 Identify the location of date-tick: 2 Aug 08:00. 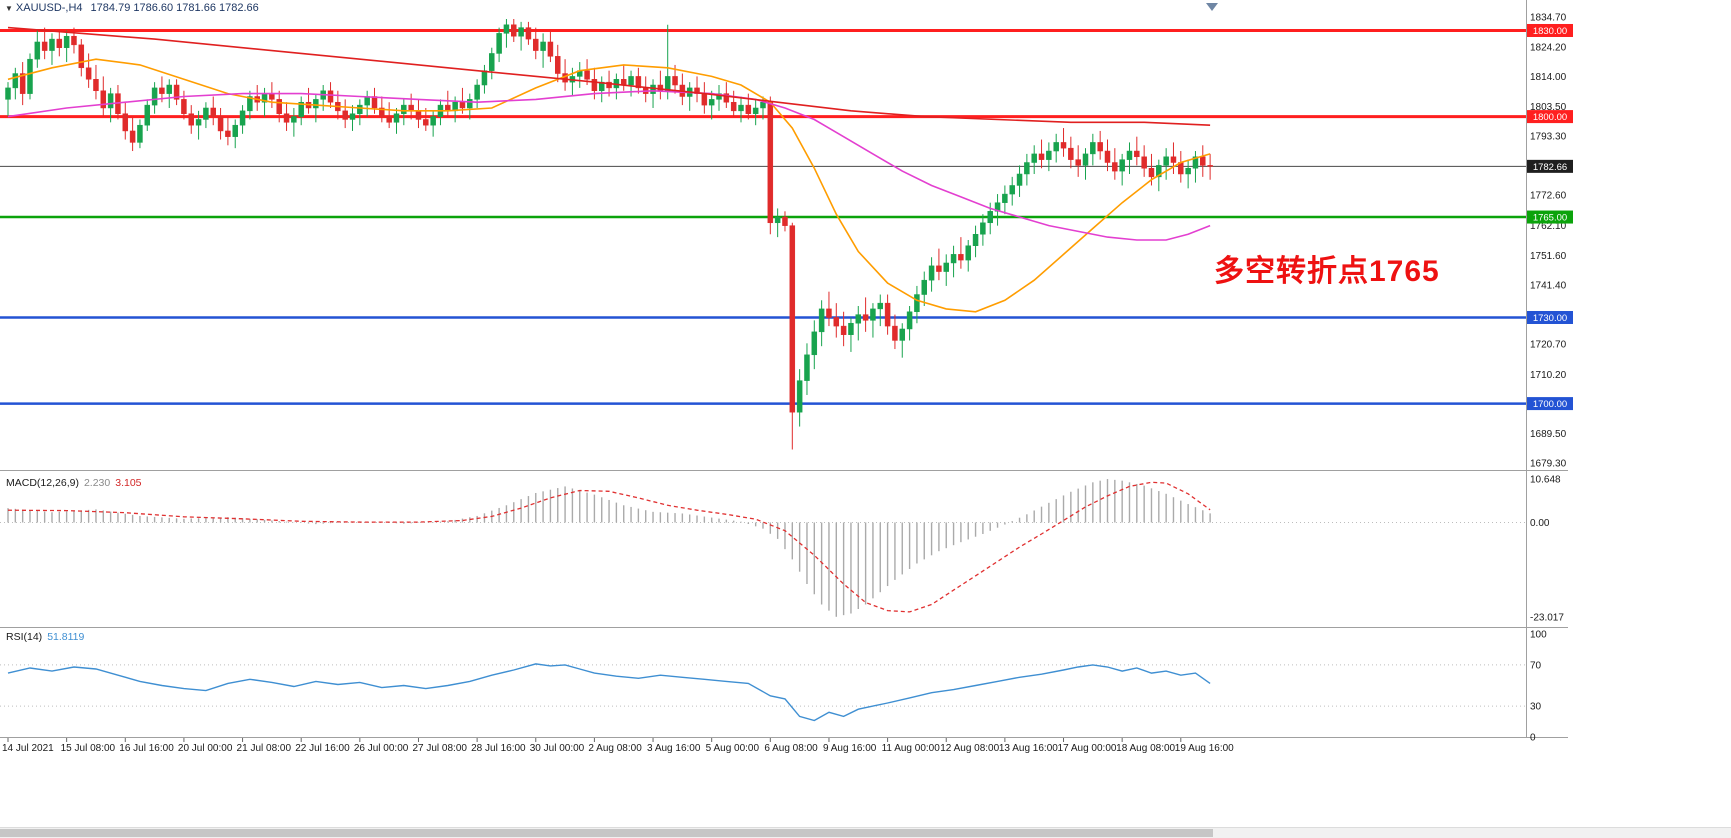
(615, 748).